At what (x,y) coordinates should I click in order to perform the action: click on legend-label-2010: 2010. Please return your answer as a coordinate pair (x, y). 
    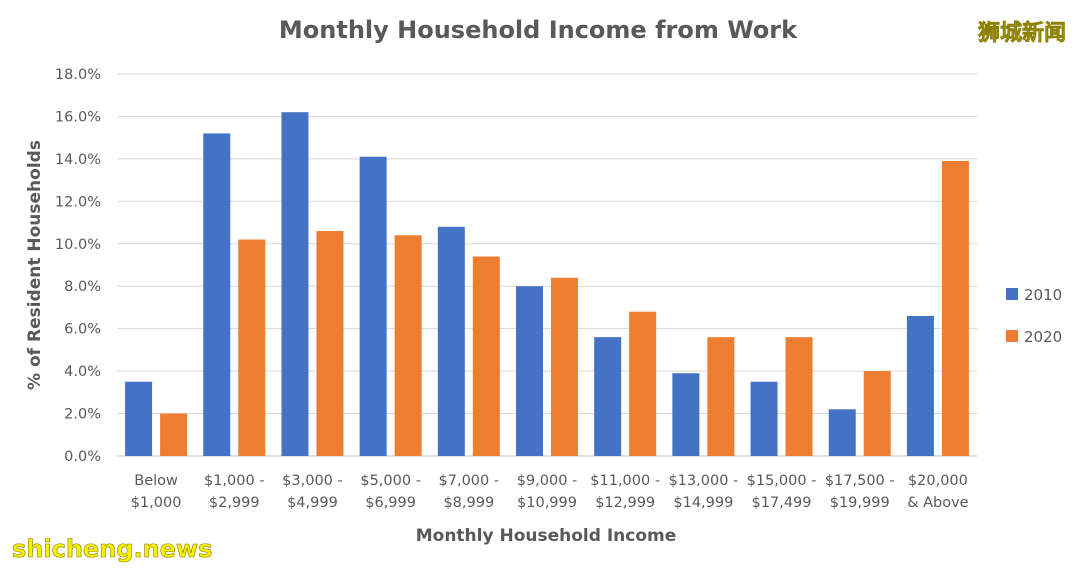
    Looking at the image, I should click on (1043, 295).